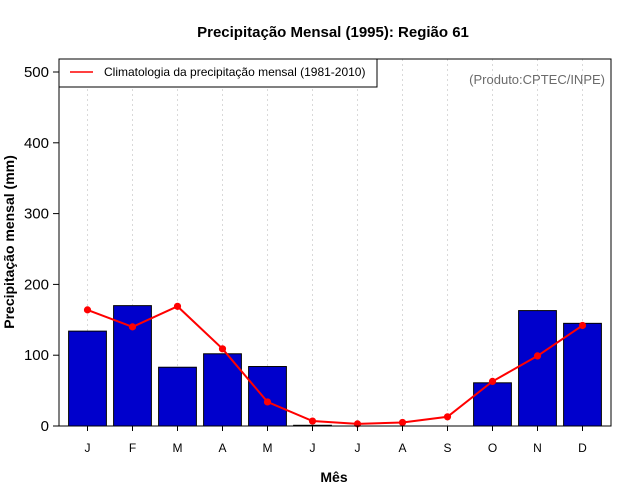  Describe the element at coordinates (36, 143) in the screenshot. I see `y-tick-label: 400` at that location.